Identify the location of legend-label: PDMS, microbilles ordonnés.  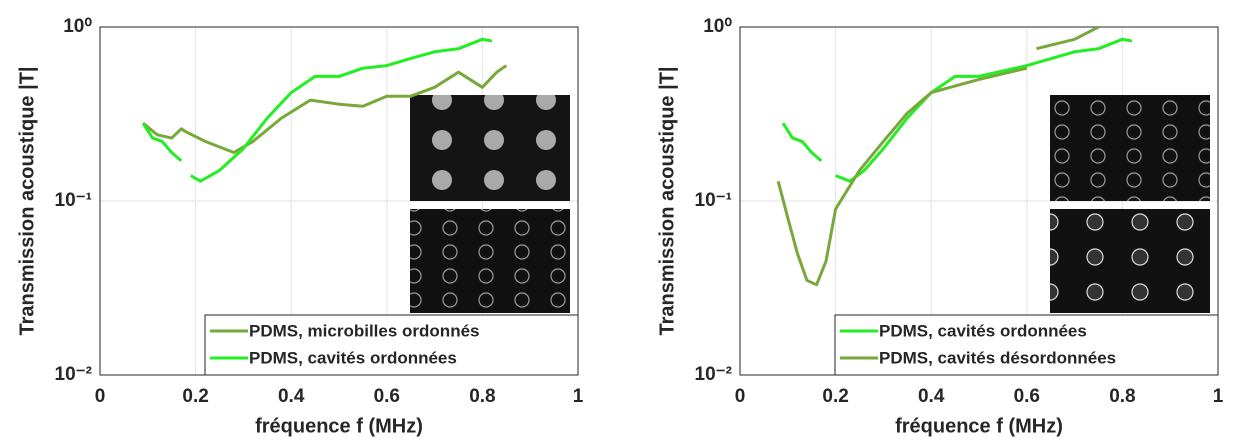
(364, 330).